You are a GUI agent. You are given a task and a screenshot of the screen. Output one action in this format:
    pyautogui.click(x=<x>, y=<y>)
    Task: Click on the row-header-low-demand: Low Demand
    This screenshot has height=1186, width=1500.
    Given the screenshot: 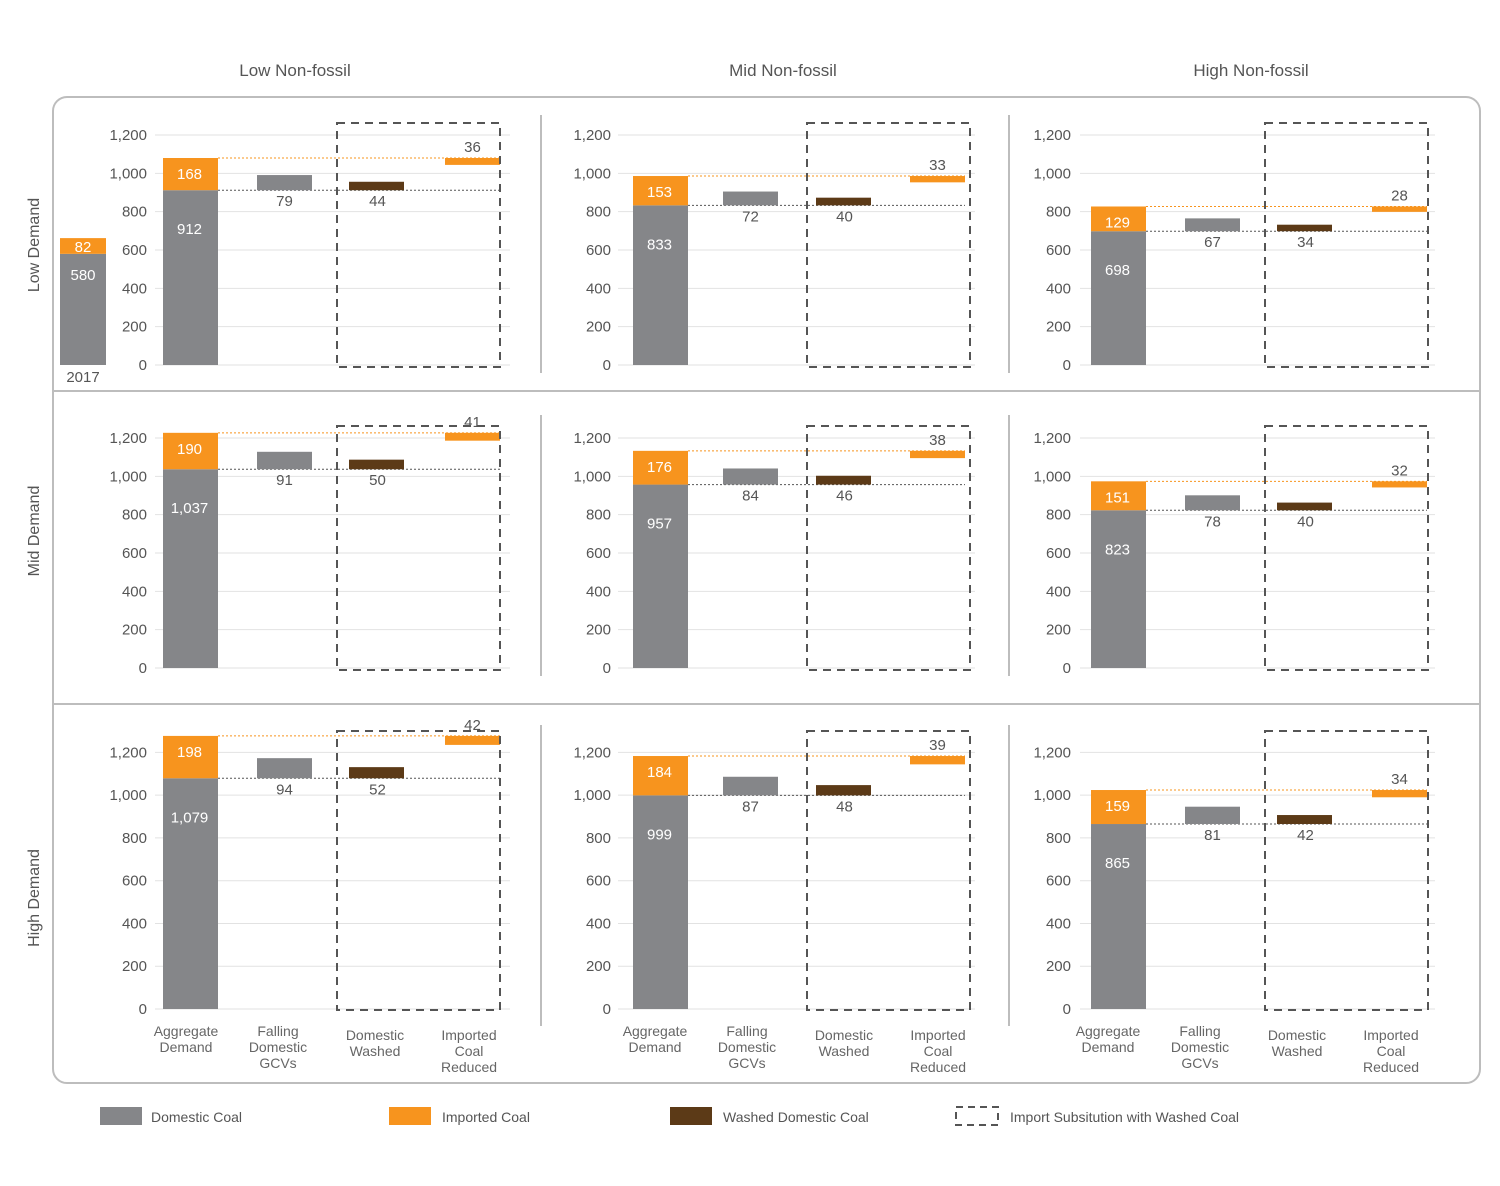 What is the action you would take?
    pyautogui.click(x=34, y=245)
    